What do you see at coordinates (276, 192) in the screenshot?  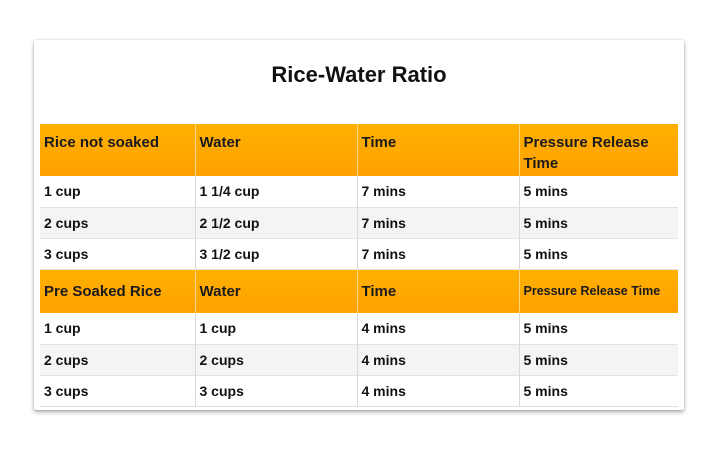 I see `table-cell: 1 1/4 cup` at bounding box center [276, 192].